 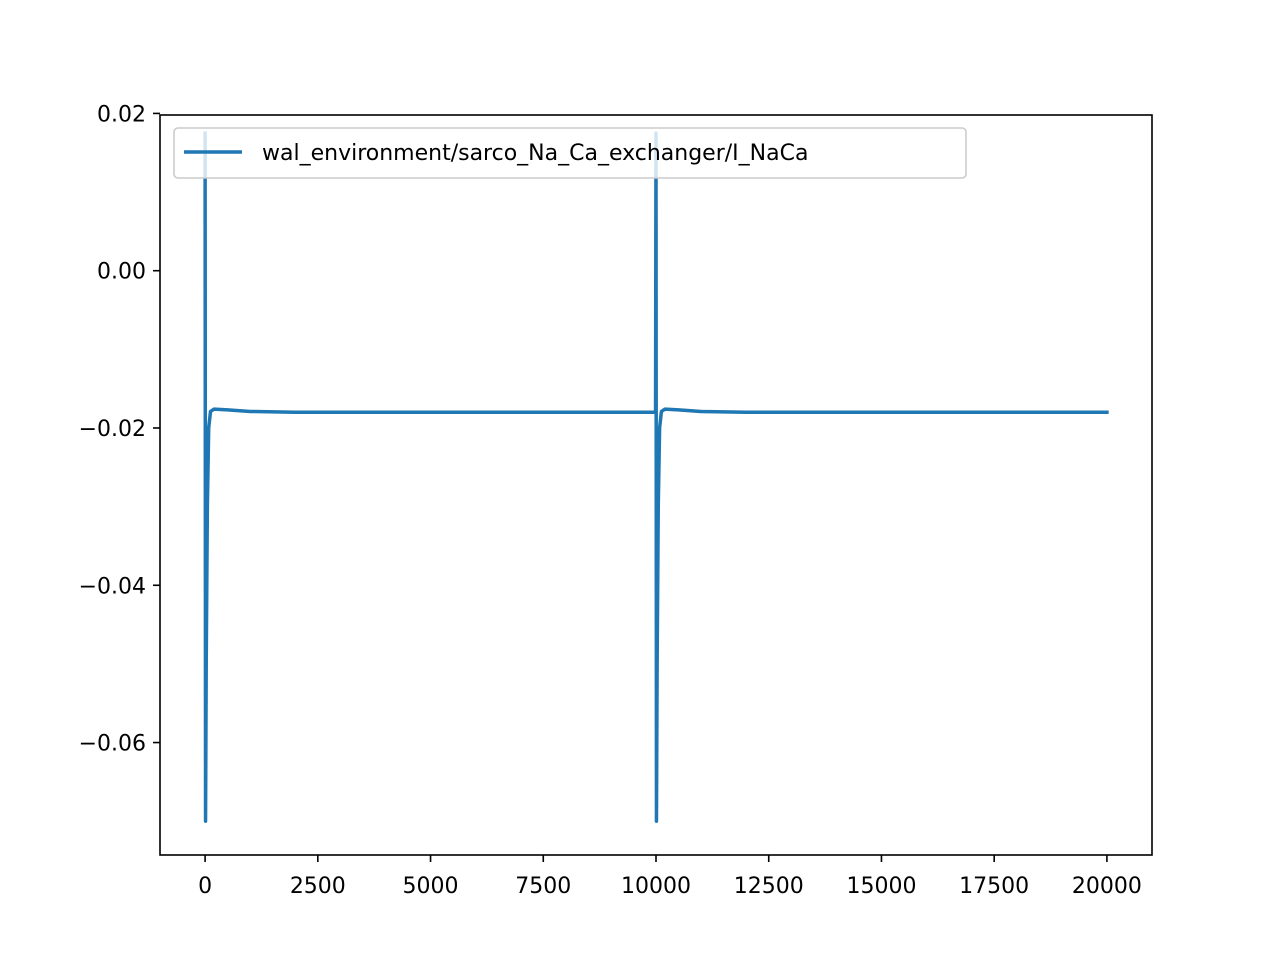 I want to click on y-tick-label: 0.02, so click(x=121, y=114).